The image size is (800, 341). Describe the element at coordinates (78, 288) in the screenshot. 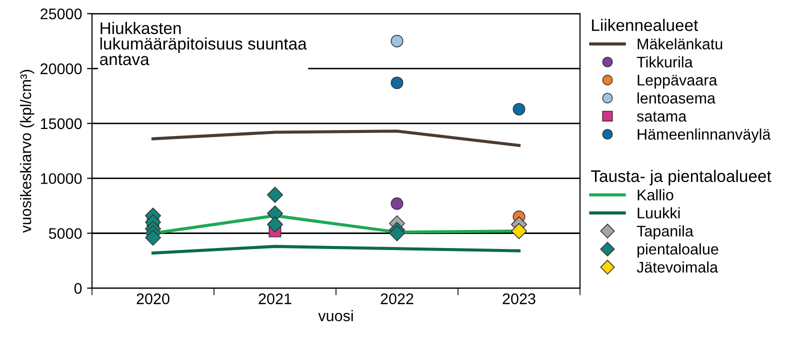

I see `y-tick-label: 0` at that location.